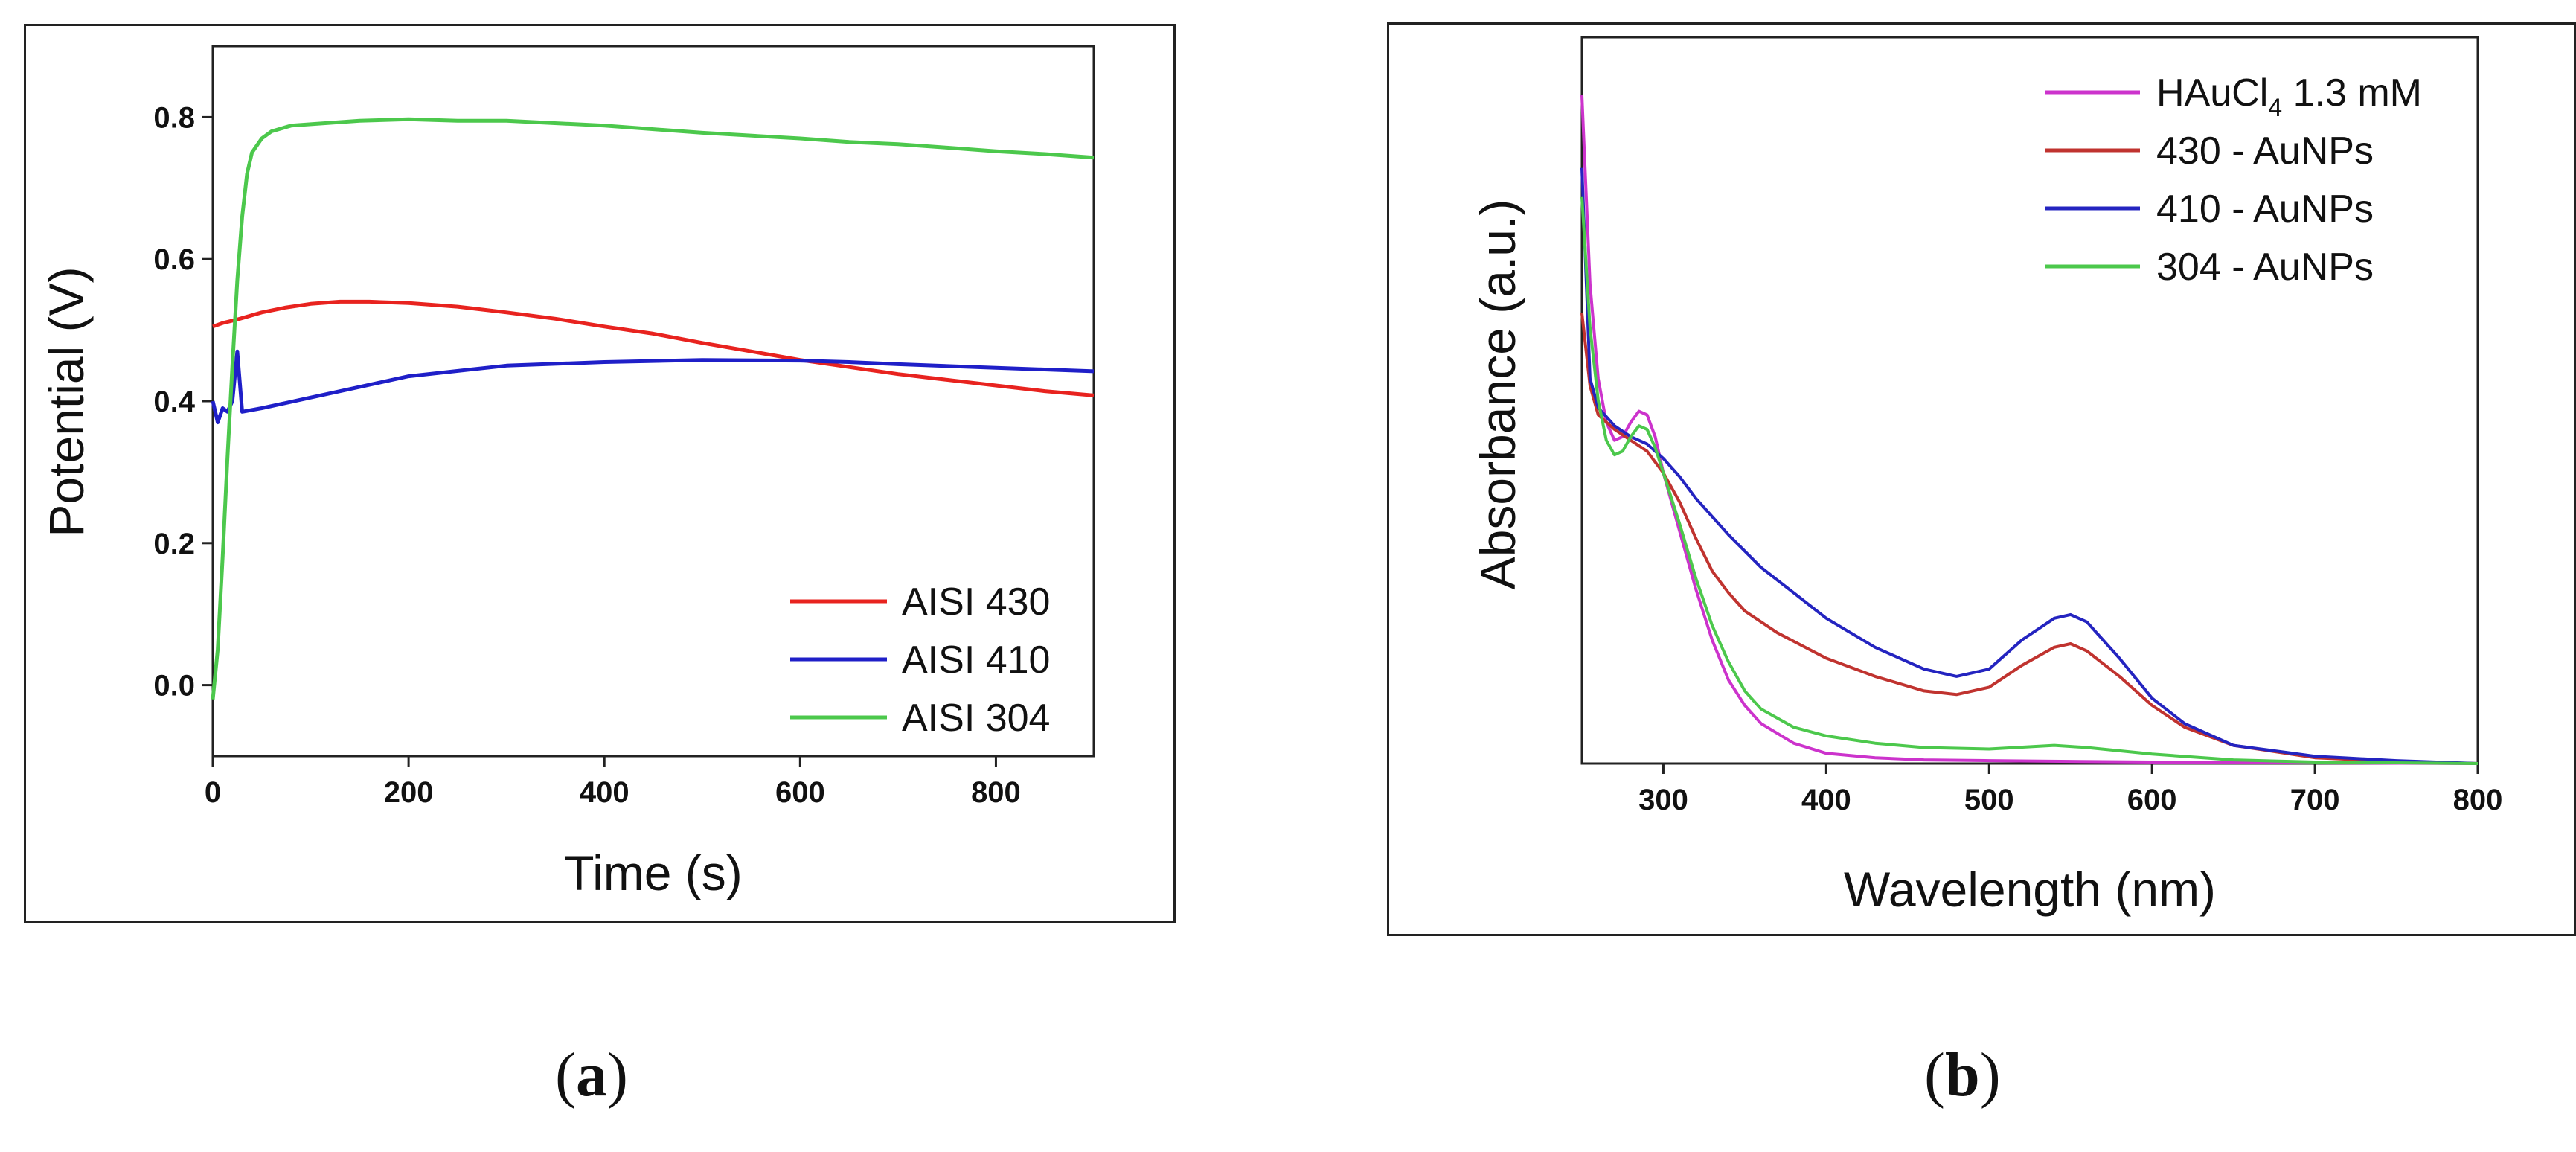 This screenshot has height=1152, width=2576. I want to click on chart-a-x-tick-label: 600, so click(800, 792).